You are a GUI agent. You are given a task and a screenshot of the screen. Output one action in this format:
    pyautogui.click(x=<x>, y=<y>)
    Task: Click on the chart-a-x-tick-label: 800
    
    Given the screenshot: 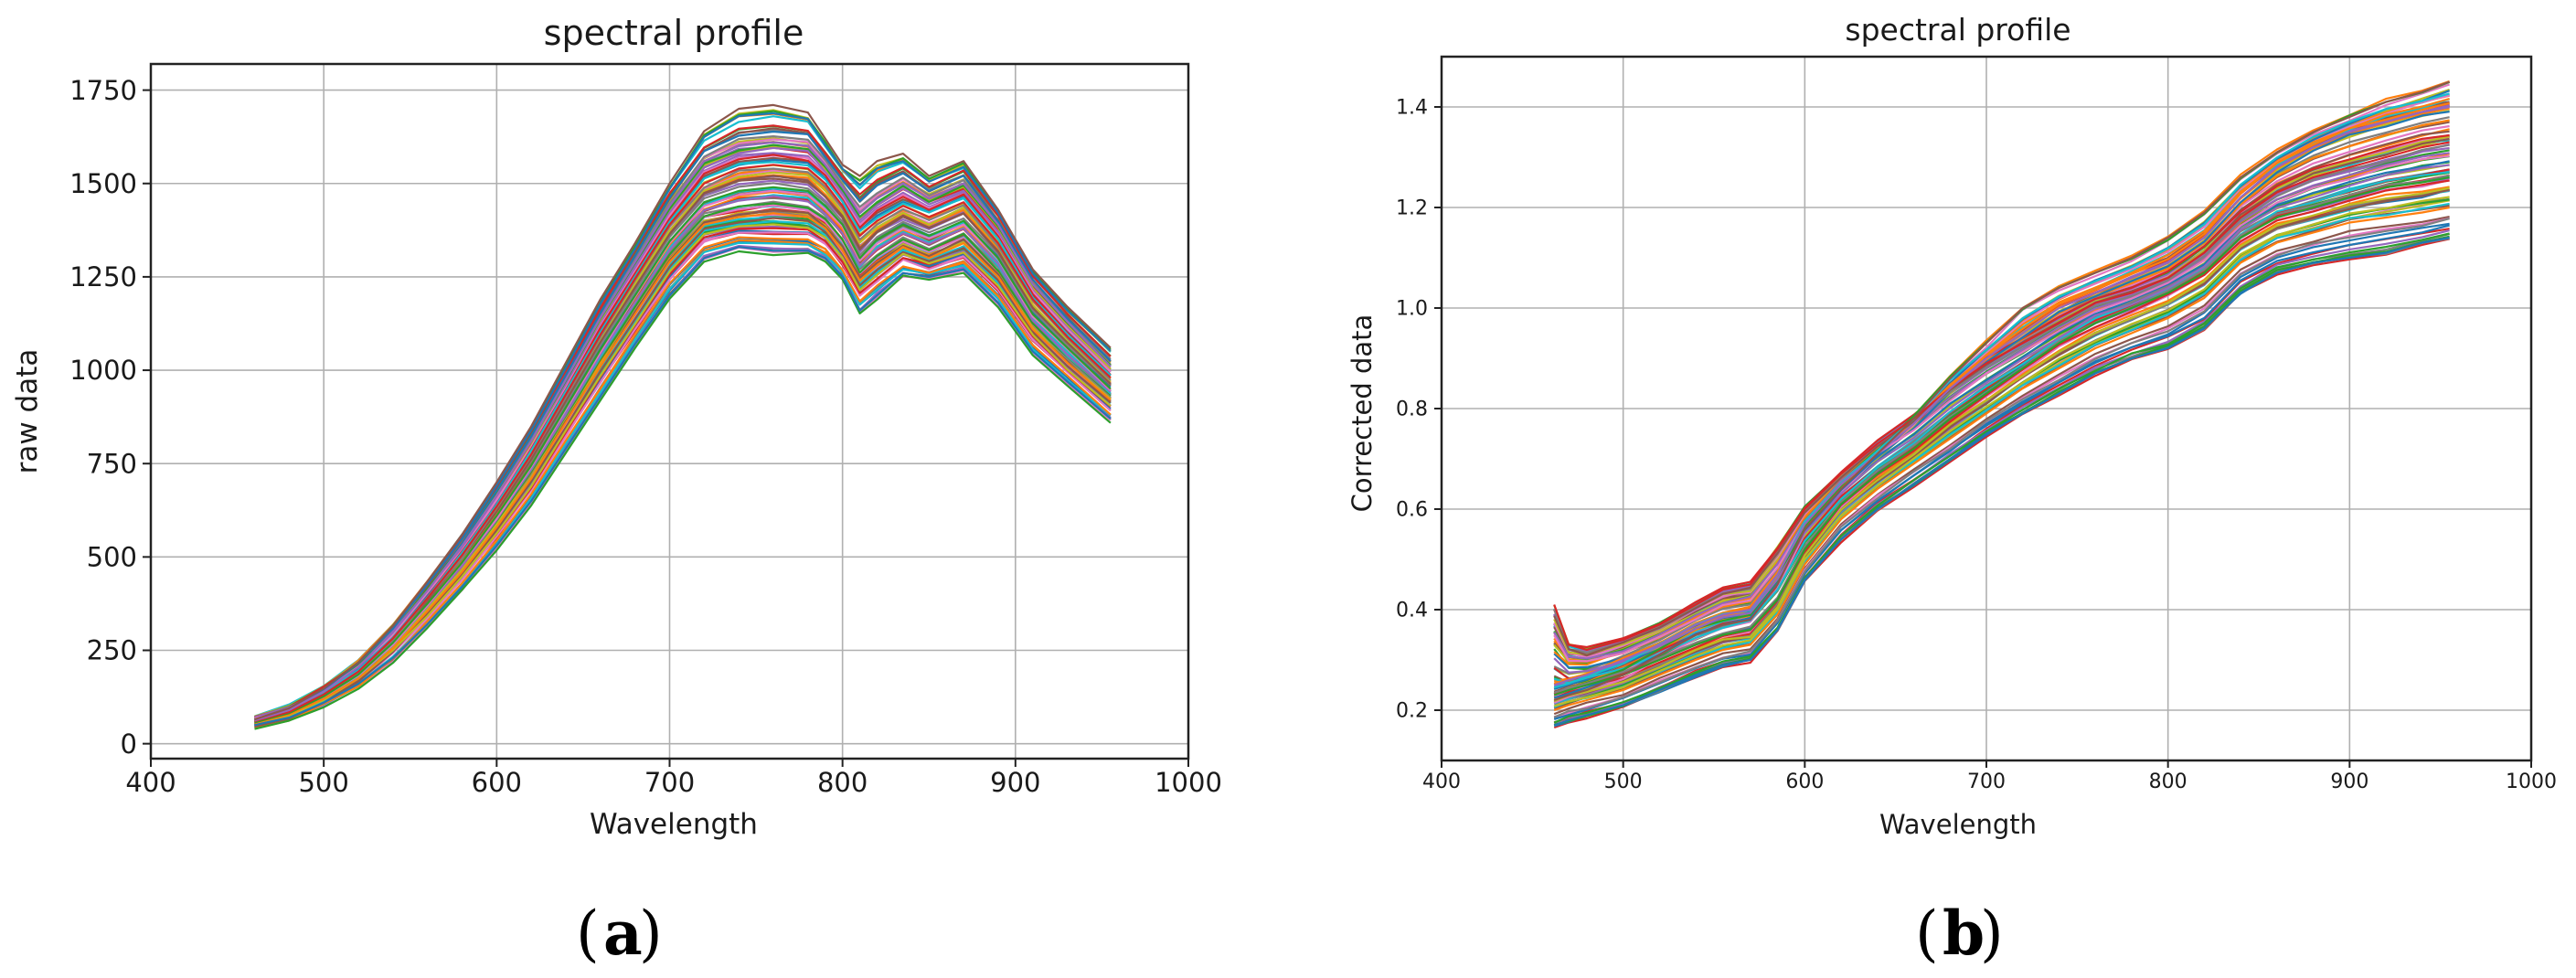 What is the action you would take?
    pyautogui.click(x=842, y=782)
    